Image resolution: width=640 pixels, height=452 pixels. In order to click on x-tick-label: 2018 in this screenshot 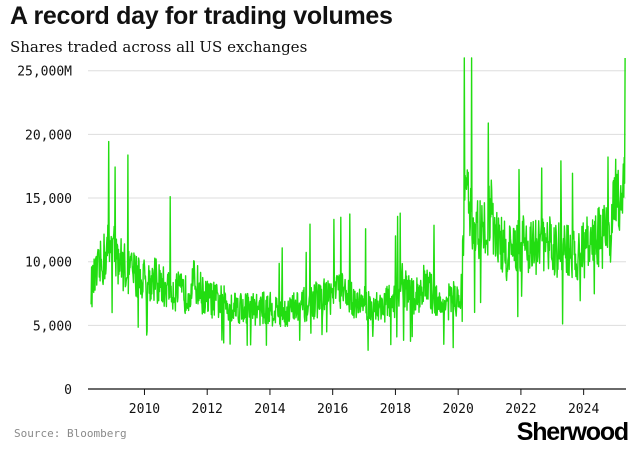, I will do `click(395, 409)`.